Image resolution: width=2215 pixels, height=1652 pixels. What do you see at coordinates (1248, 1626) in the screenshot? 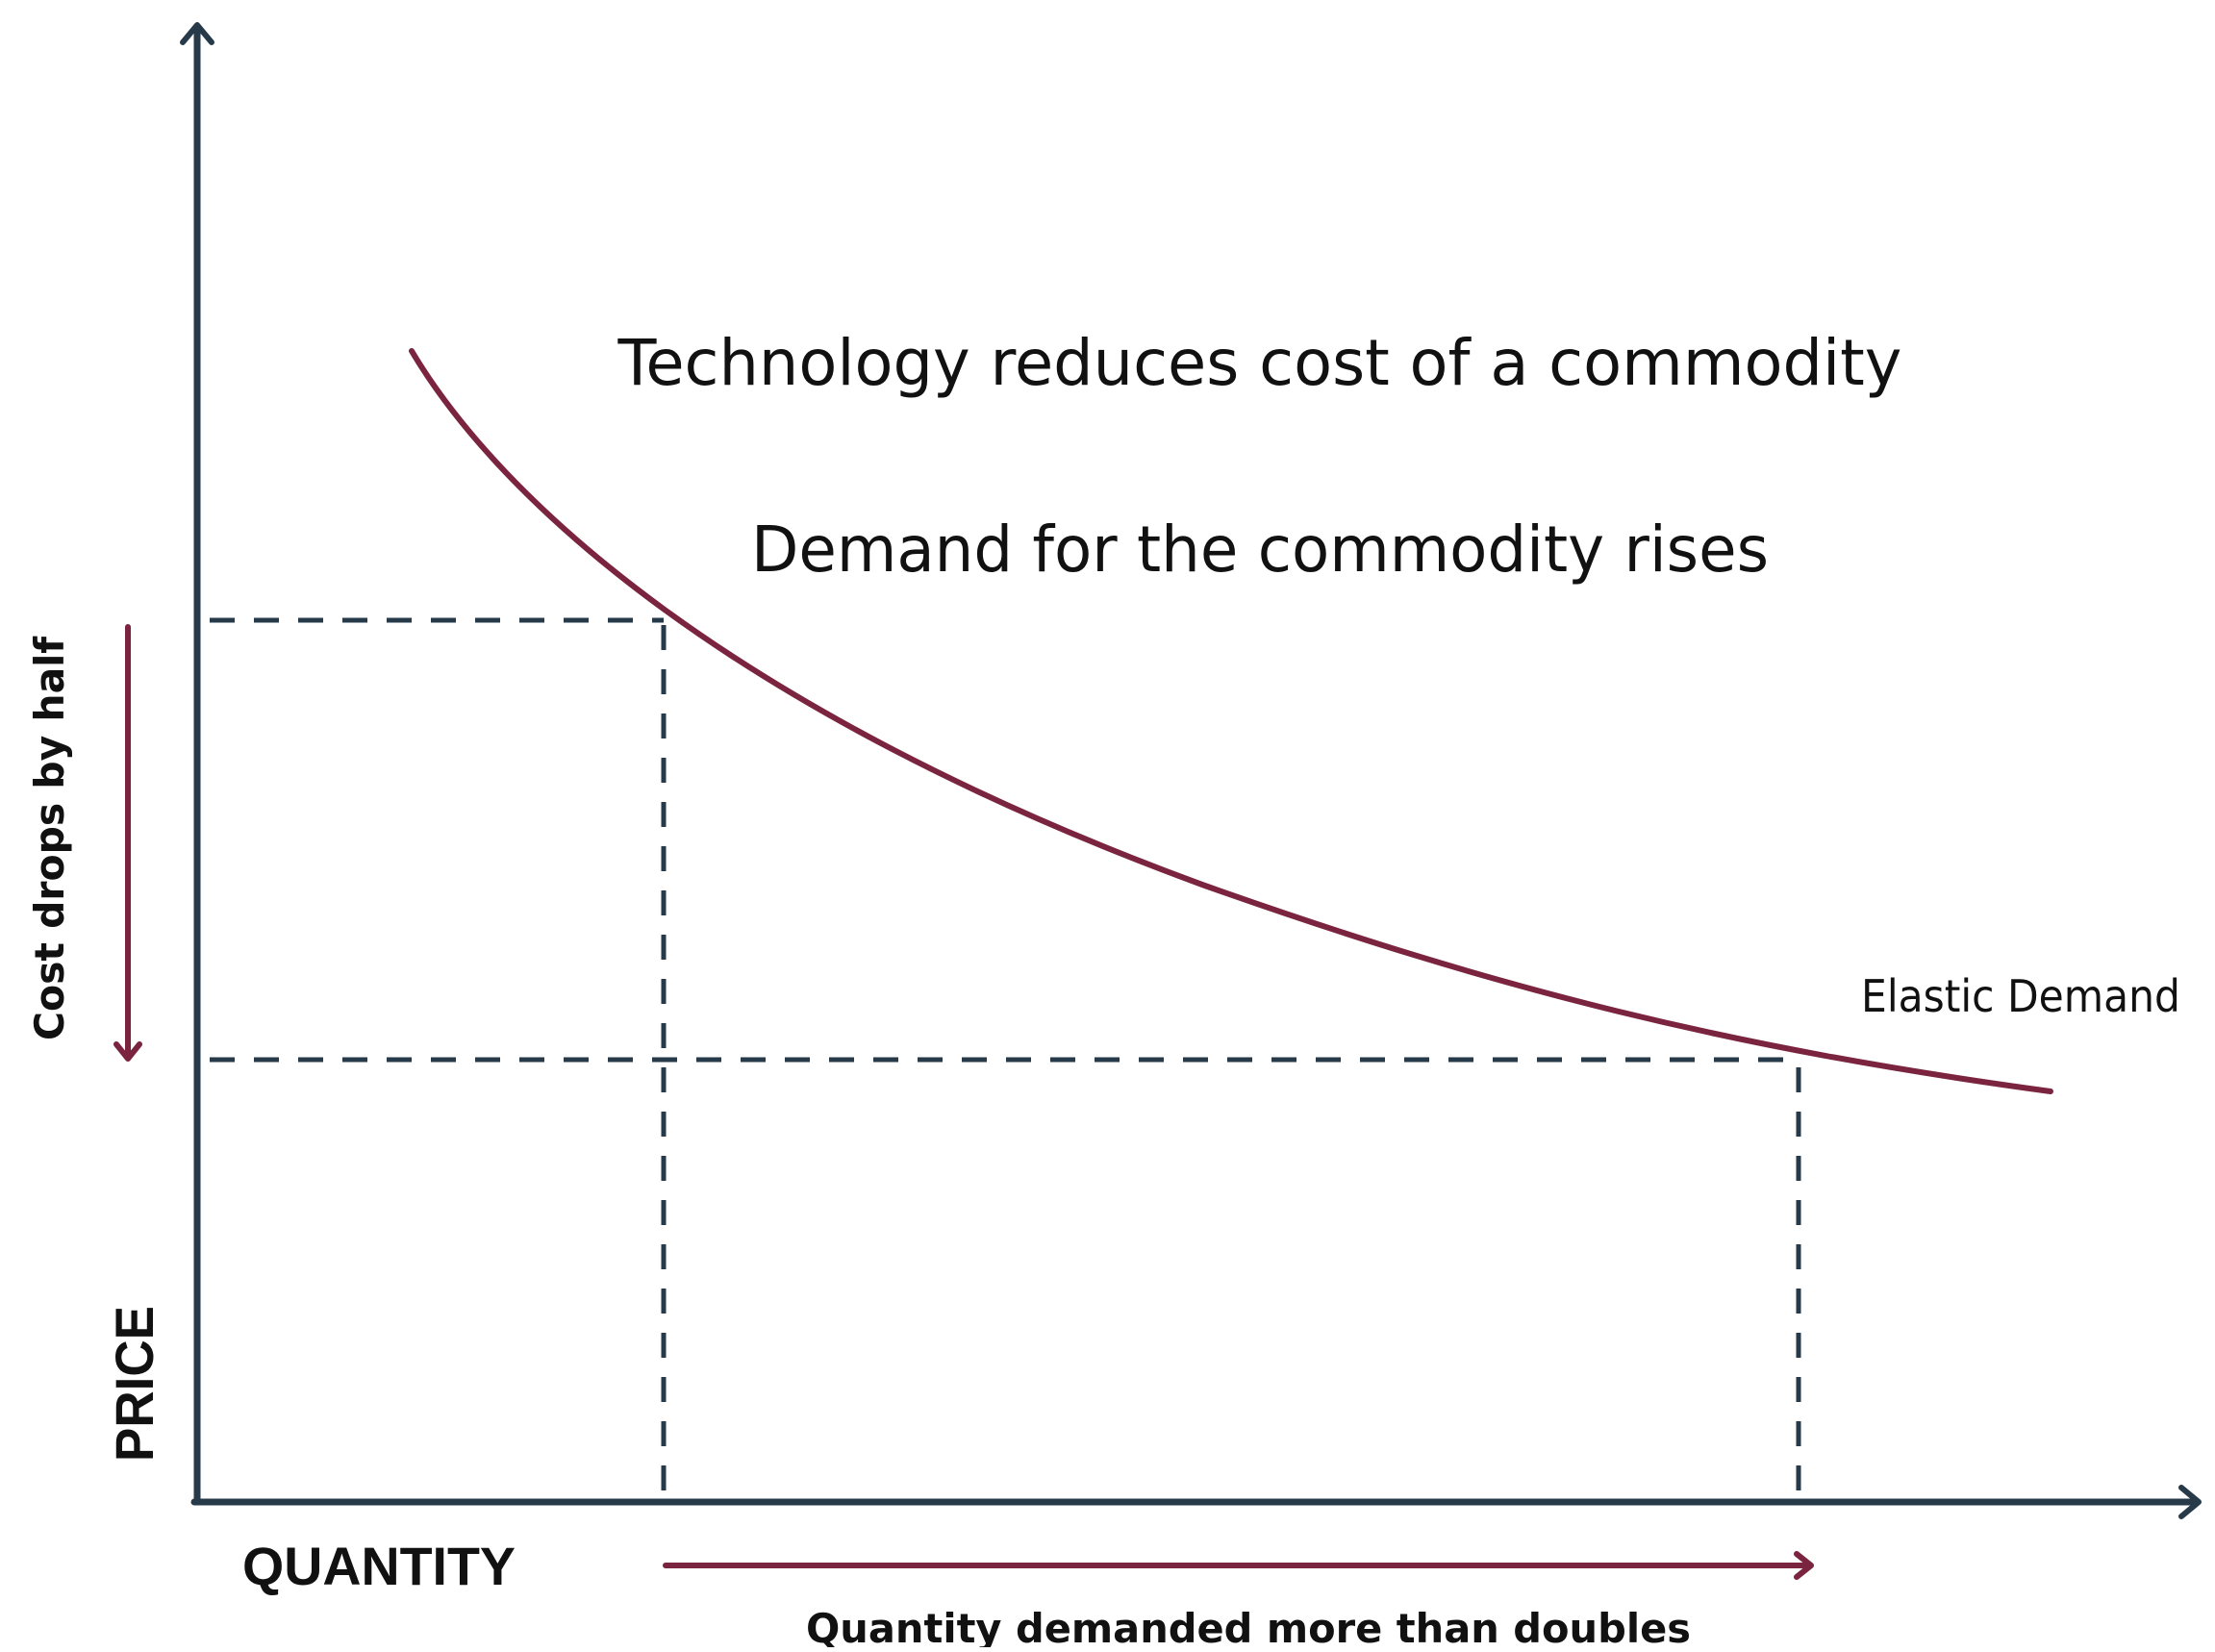
I see `quantity-doubles-annotation: Quantity demanded more than doubles` at bounding box center [1248, 1626].